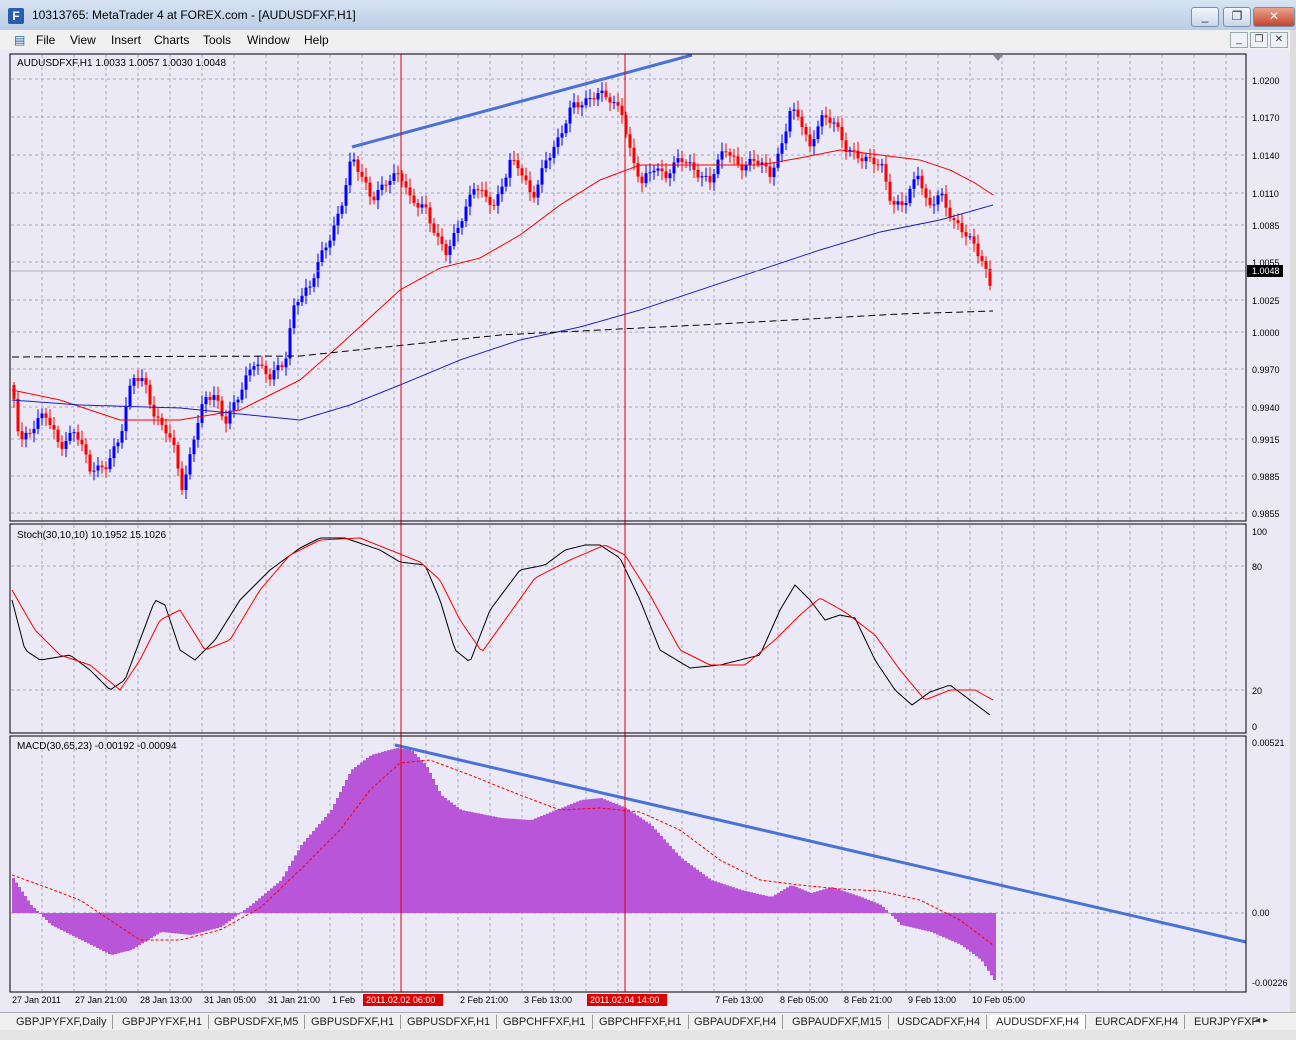 This screenshot has height=1040, width=1296. Describe the element at coordinates (316, 40) in the screenshot. I see `menu-help: Help` at that location.